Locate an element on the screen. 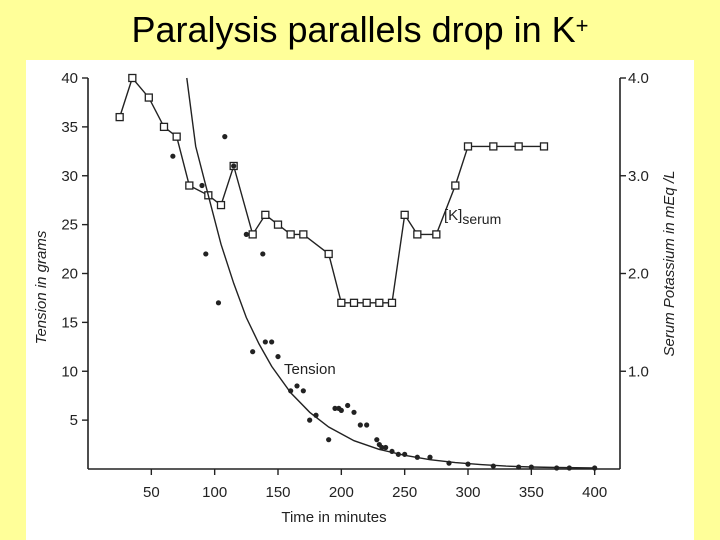 The width and height of the screenshot is (720, 540). y-left-tick-label: 35 is located at coordinates (69, 127).